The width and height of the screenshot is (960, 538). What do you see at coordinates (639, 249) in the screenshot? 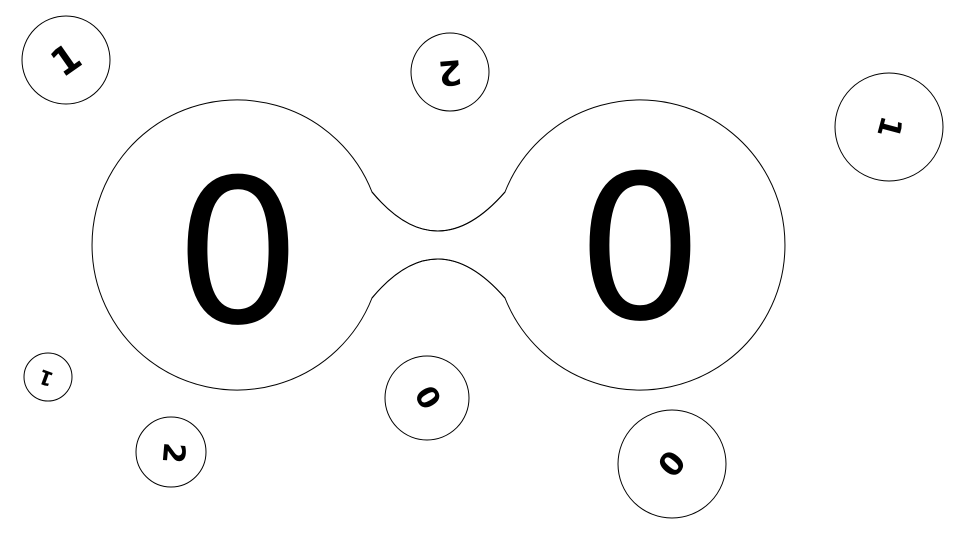
I see `score-right: 0` at bounding box center [639, 249].